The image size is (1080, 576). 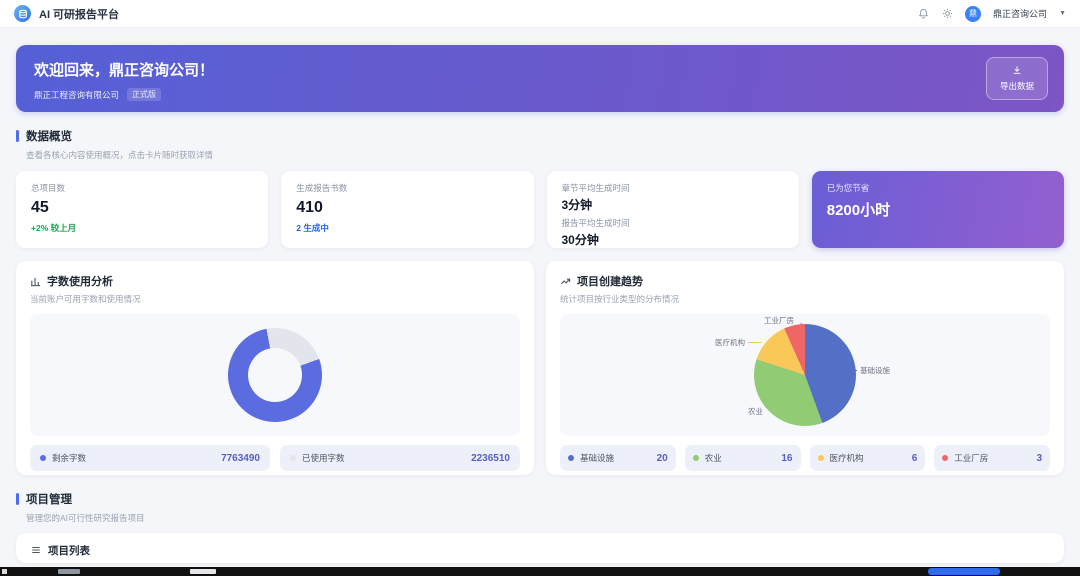 What do you see at coordinates (846, 458) in the screenshot?
I see `legend-label: 医疗机构` at bounding box center [846, 458].